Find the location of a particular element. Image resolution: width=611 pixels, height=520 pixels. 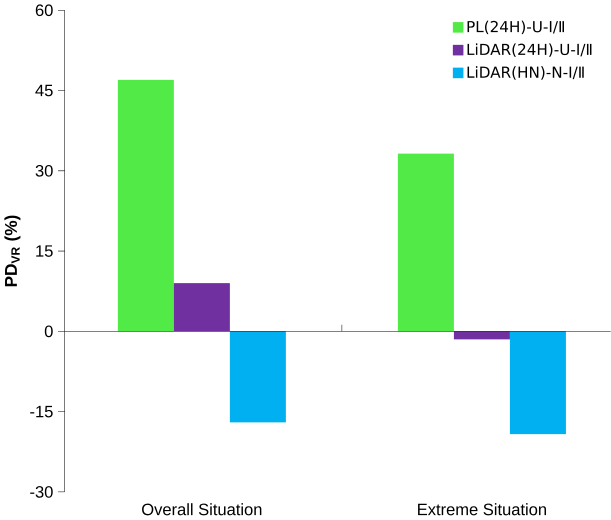

x-tick-label: Overall Situation is located at coordinates (202, 509).